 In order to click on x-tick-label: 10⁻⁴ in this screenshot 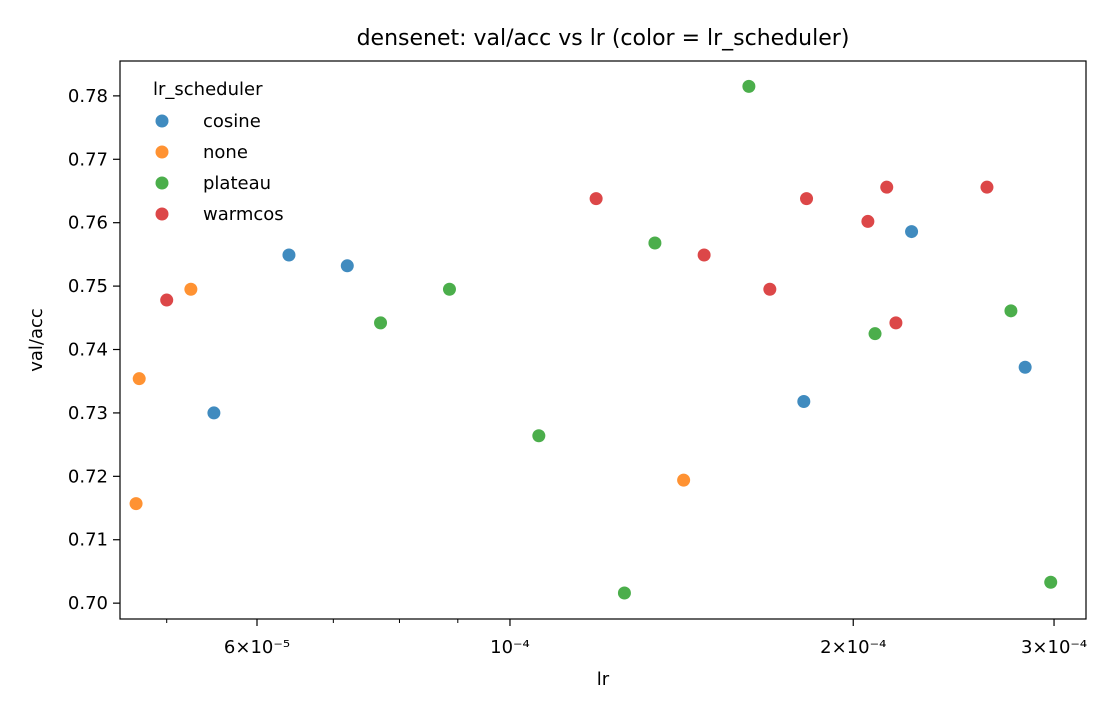, I will do `click(510, 647)`.